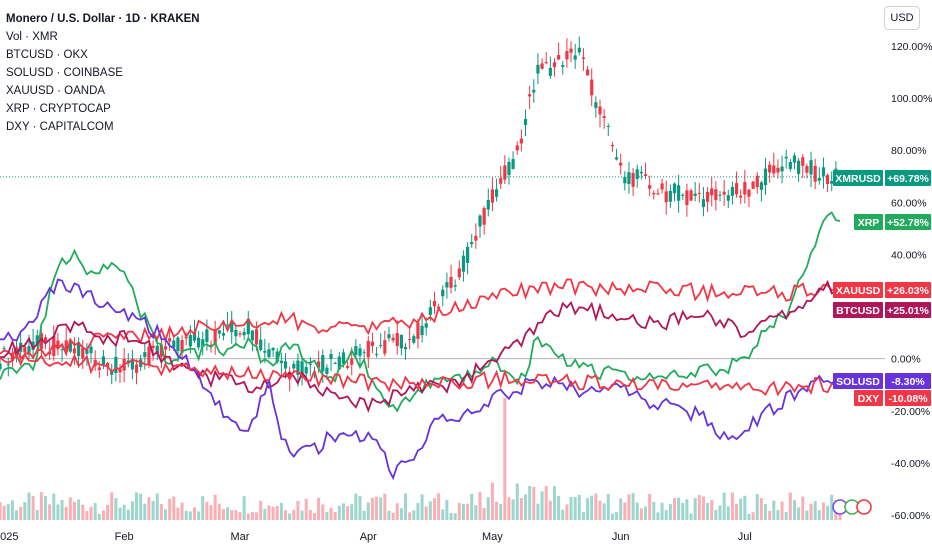  Describe the element at coordinates (47, 55) in the screenshot. I see `legend-overlay-btc: BTCUSD · OKX` at that location.